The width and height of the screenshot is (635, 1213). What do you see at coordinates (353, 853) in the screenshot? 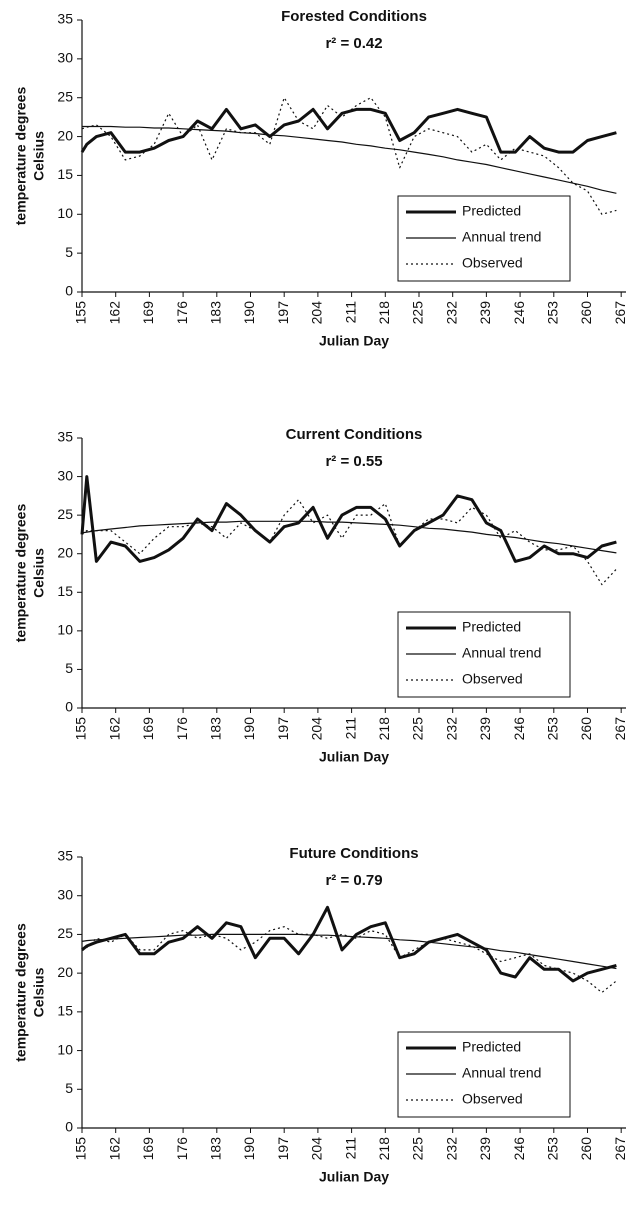
I see `chart-title: Future Conditions` at bounding box center [353, 853].